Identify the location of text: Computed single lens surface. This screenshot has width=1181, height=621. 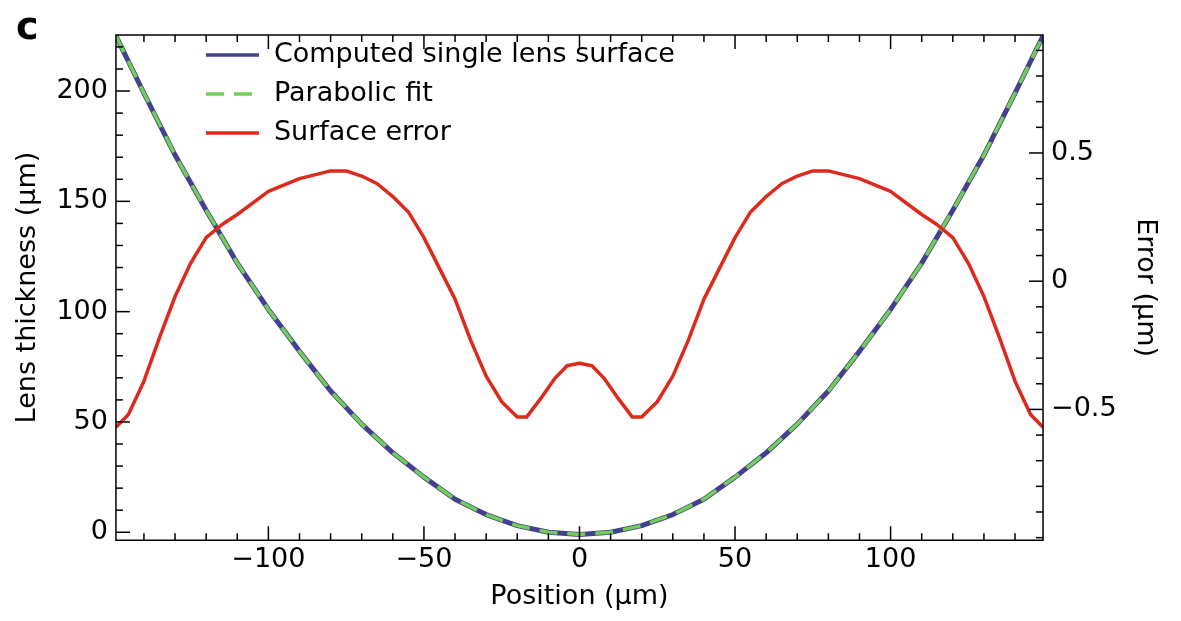
(474, 53).